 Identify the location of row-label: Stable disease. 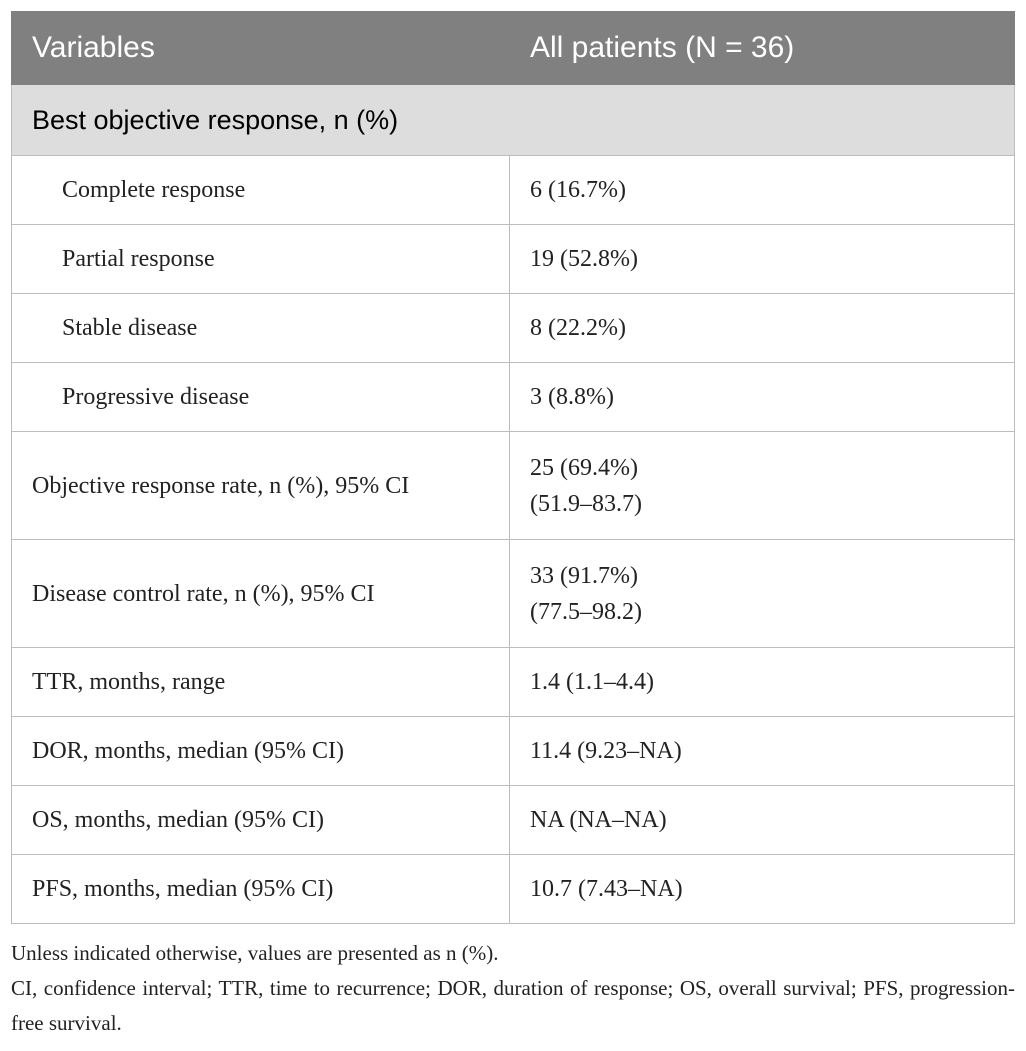
(260, 328).